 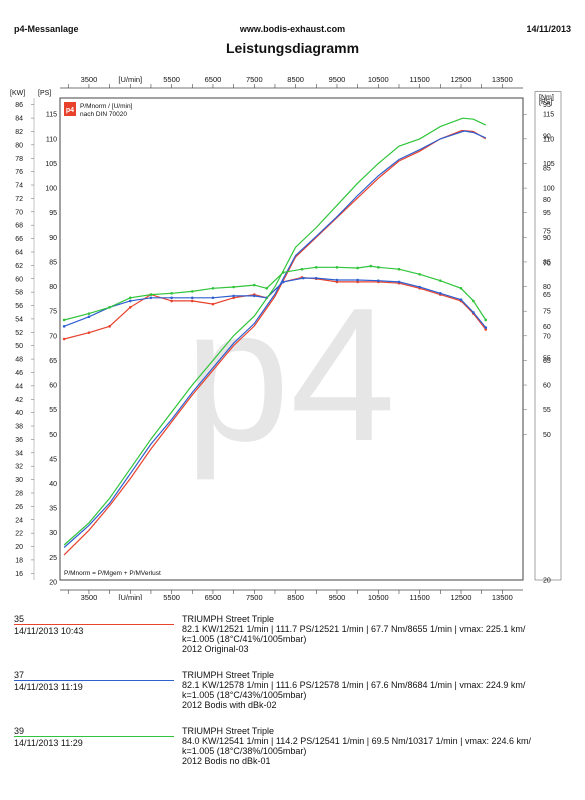 I want to click on x-tick-label-bottom: 8500, so click(x=295, y=596).